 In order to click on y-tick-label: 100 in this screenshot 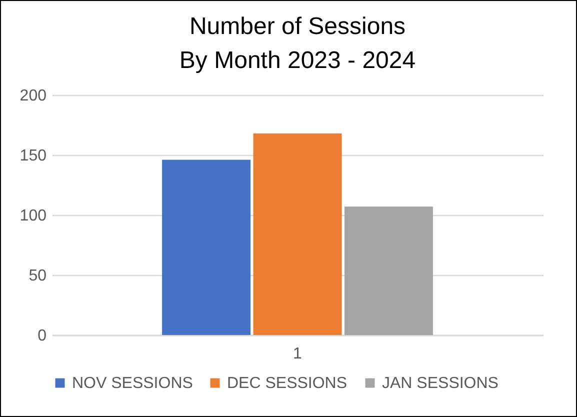, I will do `click(33, 216)`.